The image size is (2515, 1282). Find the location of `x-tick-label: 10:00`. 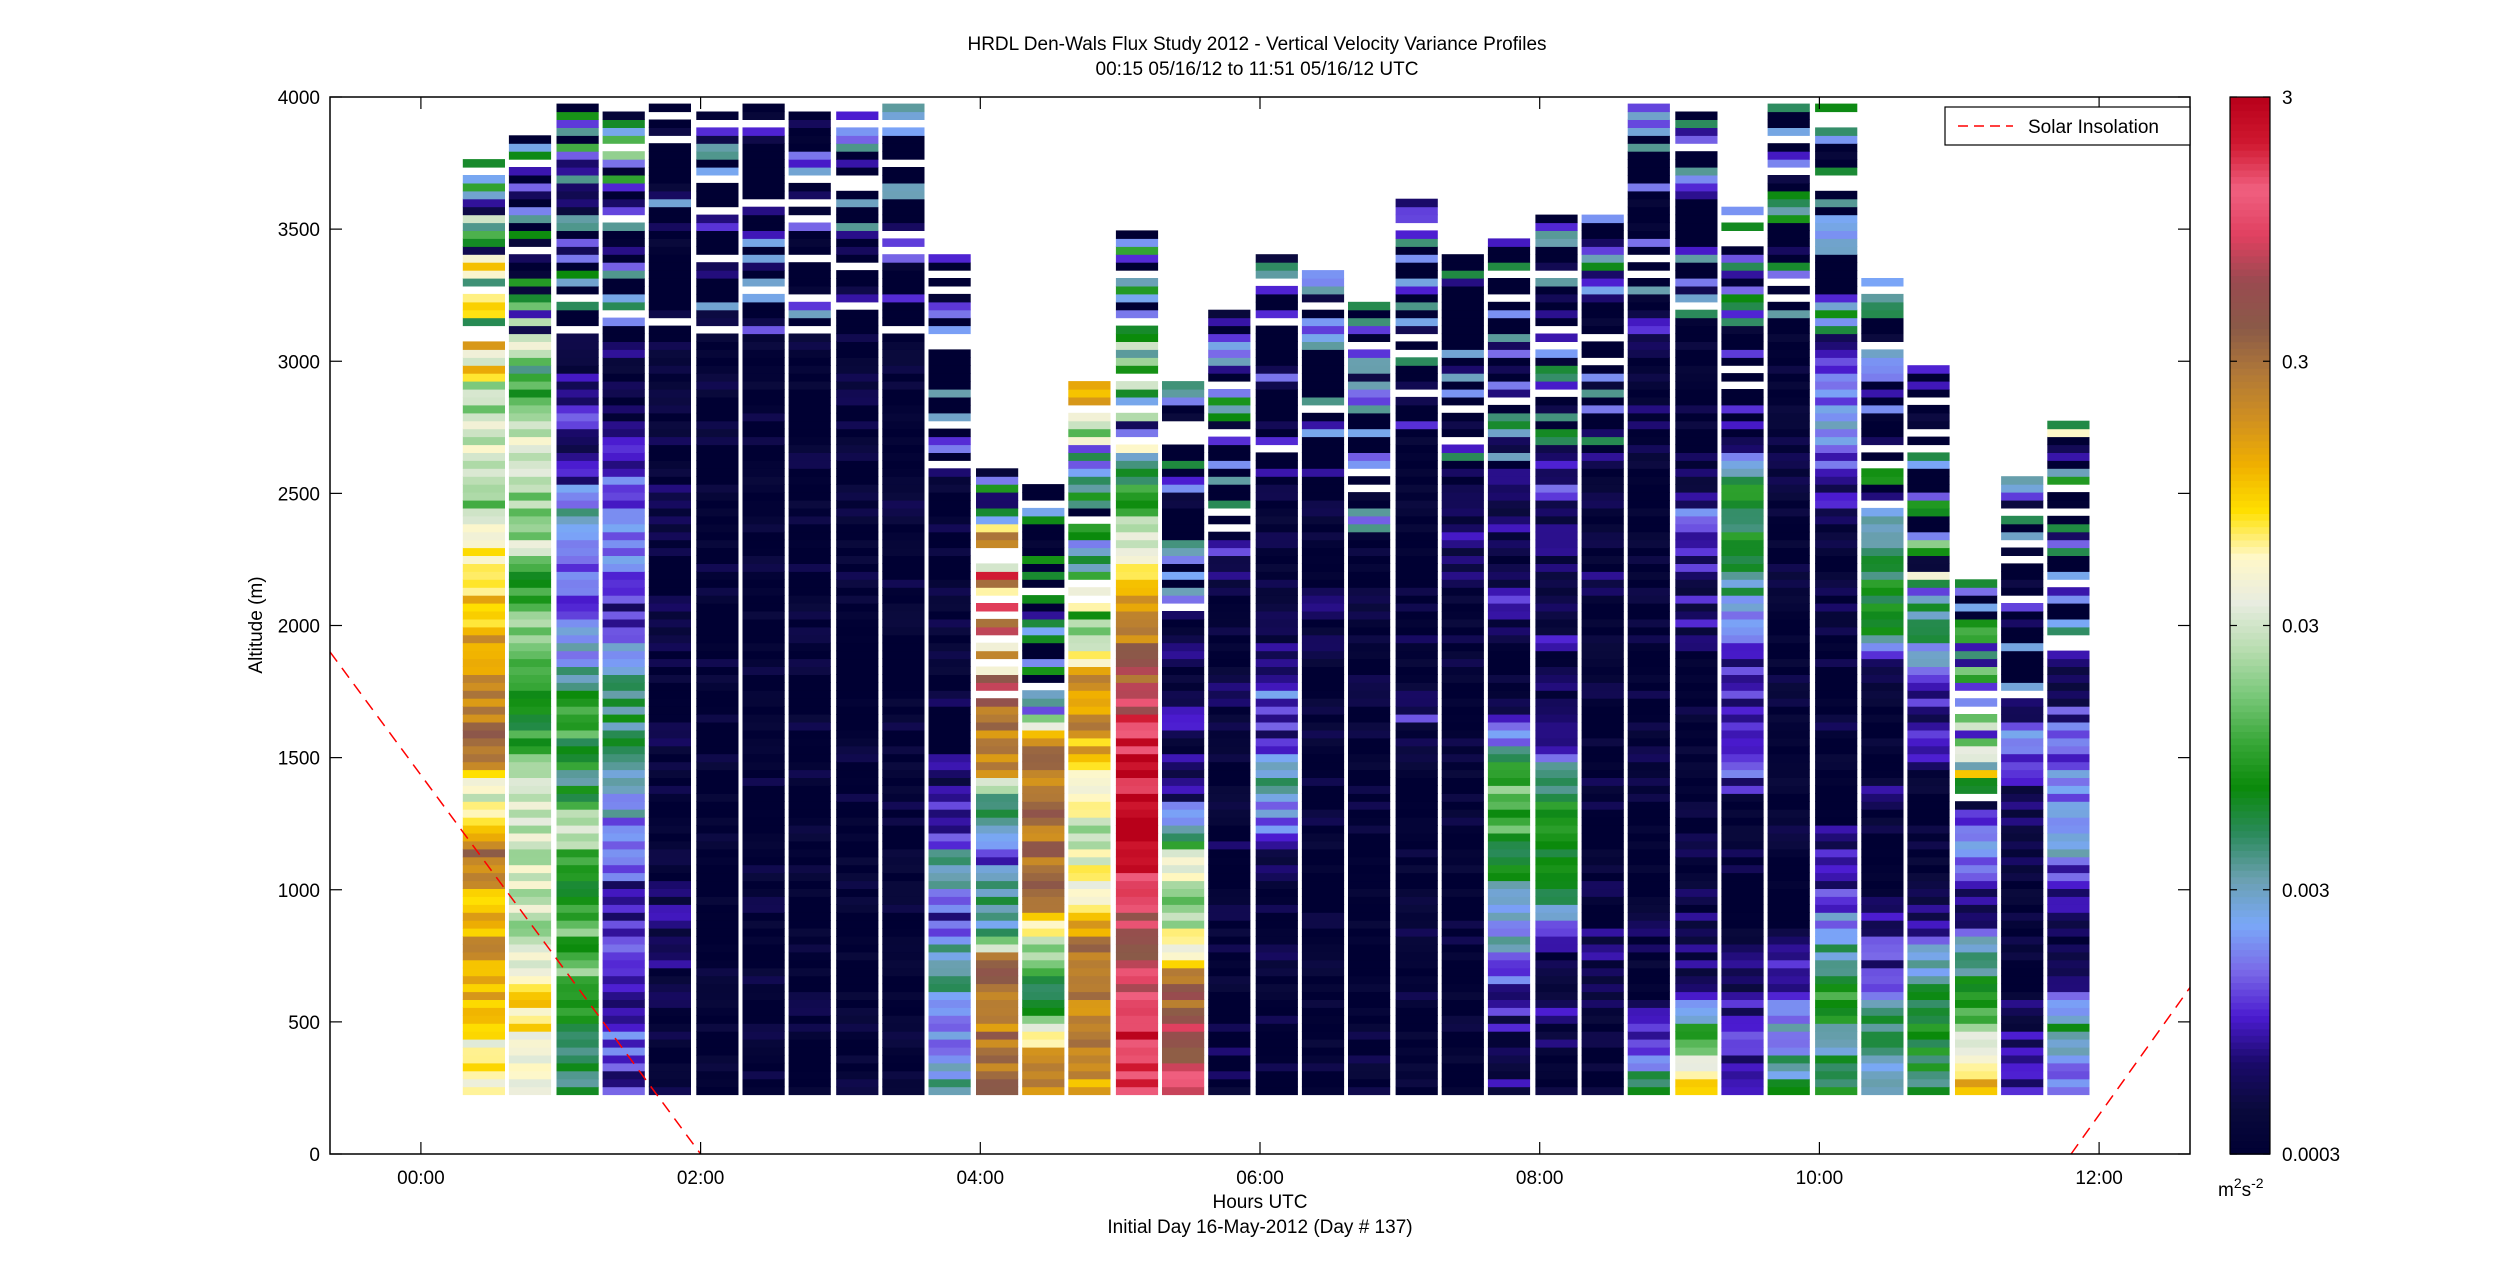

x-tick-label: 10:00 is located at coordinates (1820, 1178).